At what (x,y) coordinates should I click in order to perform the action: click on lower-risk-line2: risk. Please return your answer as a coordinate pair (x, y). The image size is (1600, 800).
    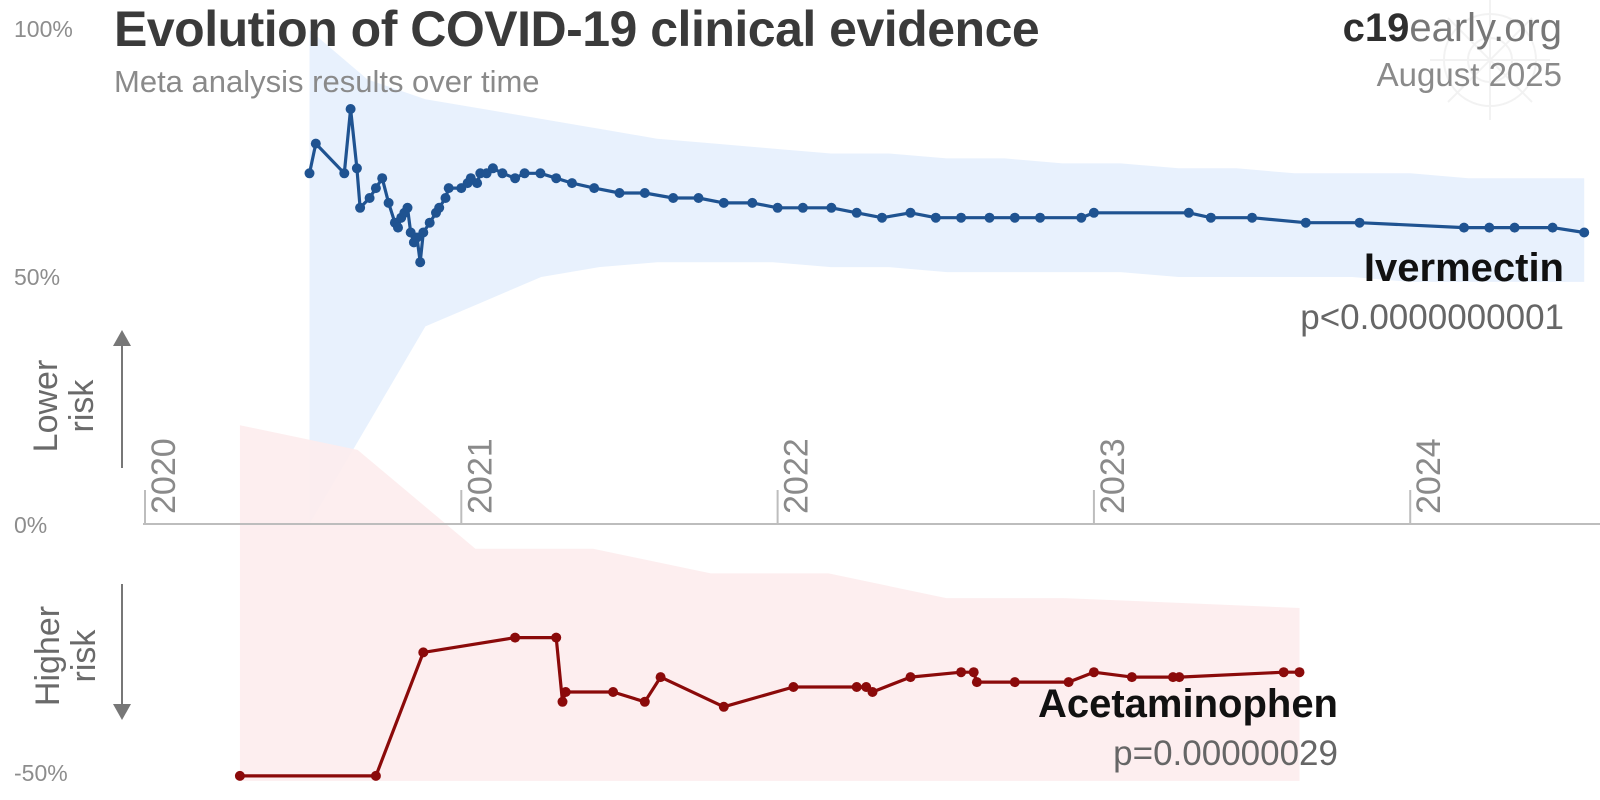
    Looking at the image, I should click on (82, 406).